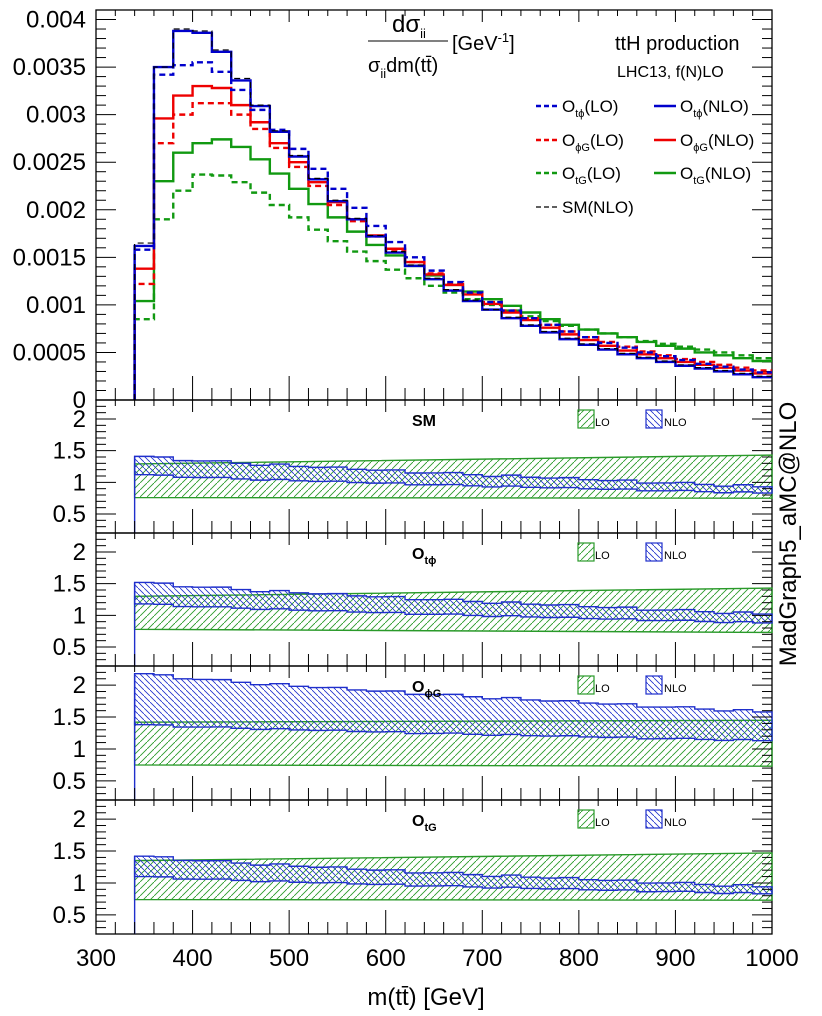  Describe the element at coordinates (717, 142) in the screenshot. I see `legend-label: OϕG(NLO)` at that location.